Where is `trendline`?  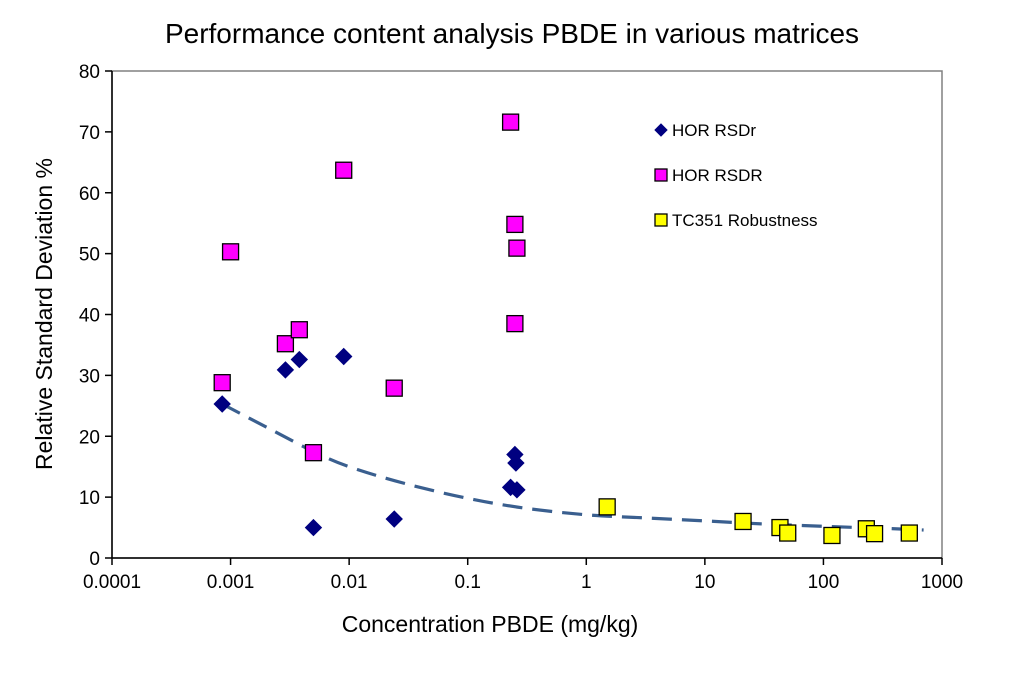
trendline is located at coordinates (572, 467).